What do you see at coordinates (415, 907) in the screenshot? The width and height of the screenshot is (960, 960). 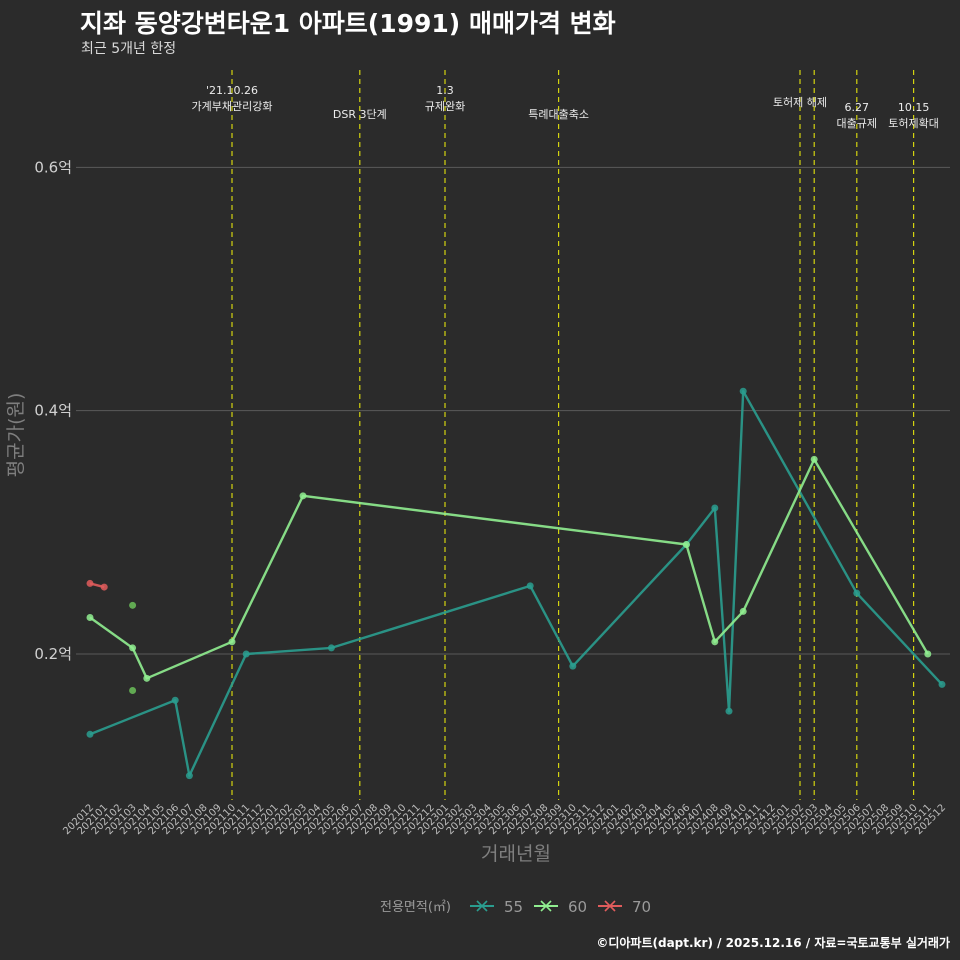 I see `legend-title: 전용면적(㎡)` at bounding box center [415, 907].